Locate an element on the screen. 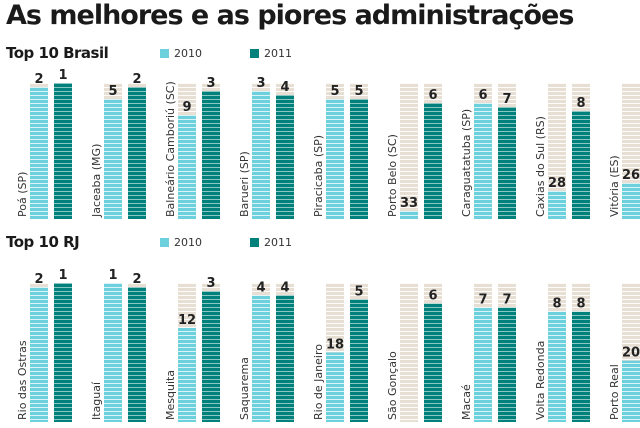 The height and width of the screenshot is (428, 640). bar-group-rio-das-ostras: Rio das Ostras 2 1 is located at coordinates (44, 345).